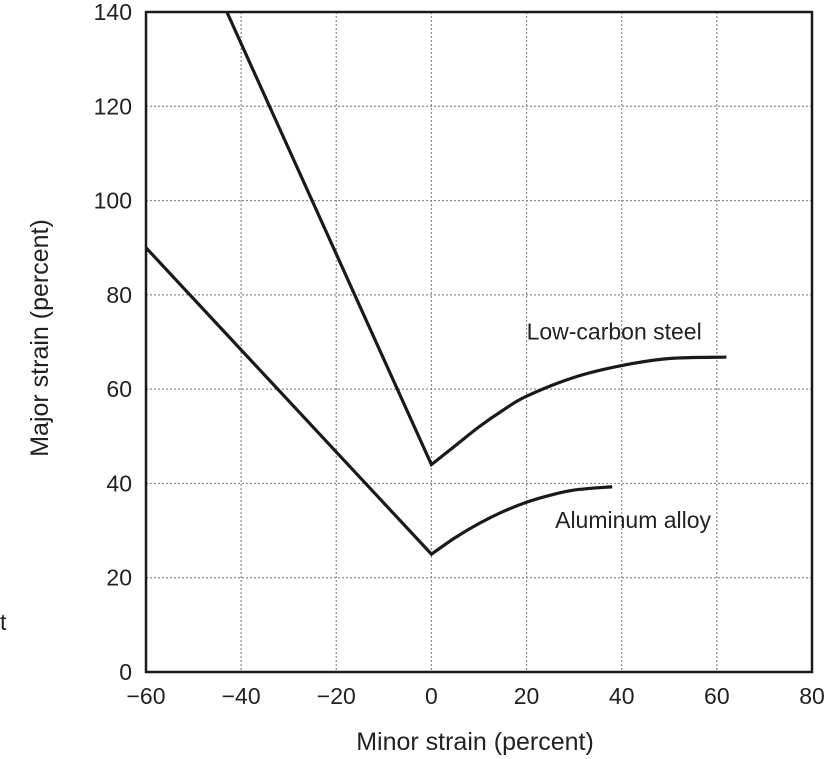  I want to click on y-tick-label: 20, so click(119, 578).